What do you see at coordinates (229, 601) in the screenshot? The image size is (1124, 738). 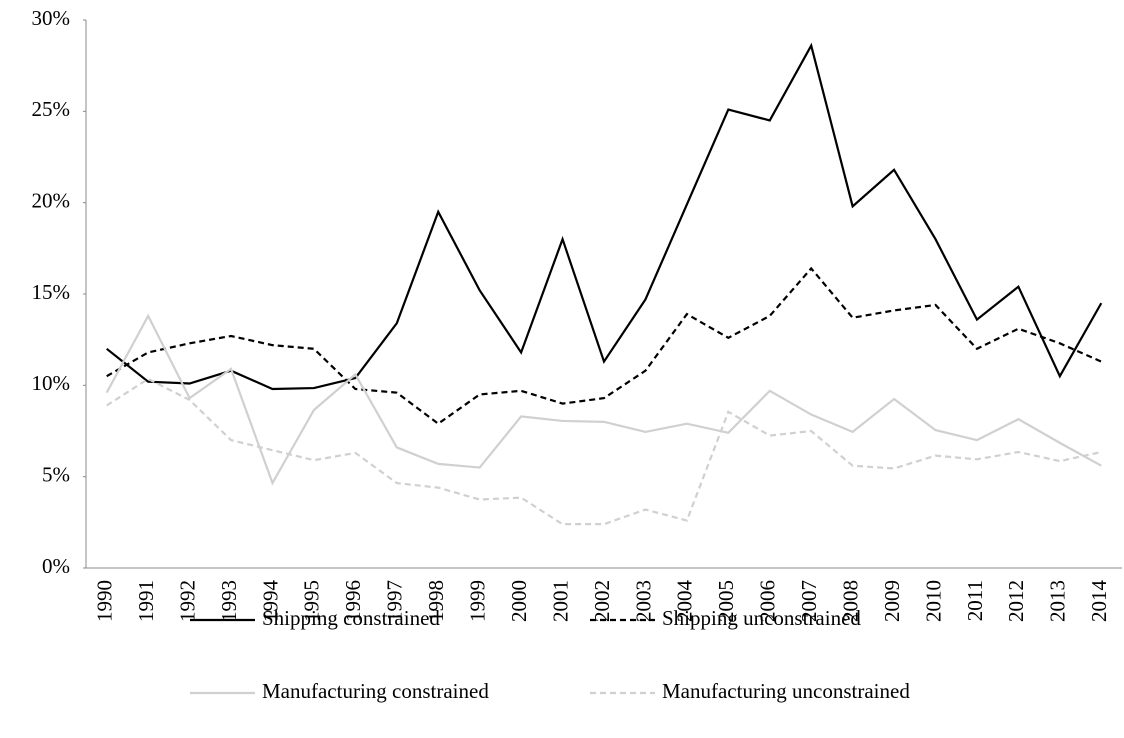 I see `x-tick-label: 1993` at bounding box center [229, 601].